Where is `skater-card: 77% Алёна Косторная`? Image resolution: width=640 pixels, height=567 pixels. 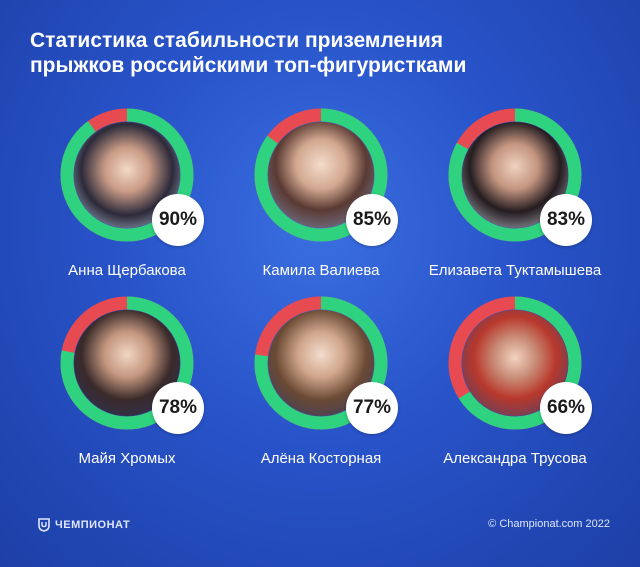 skater-card: 77% Алёна Косторная is located at coordinates (309, 411).